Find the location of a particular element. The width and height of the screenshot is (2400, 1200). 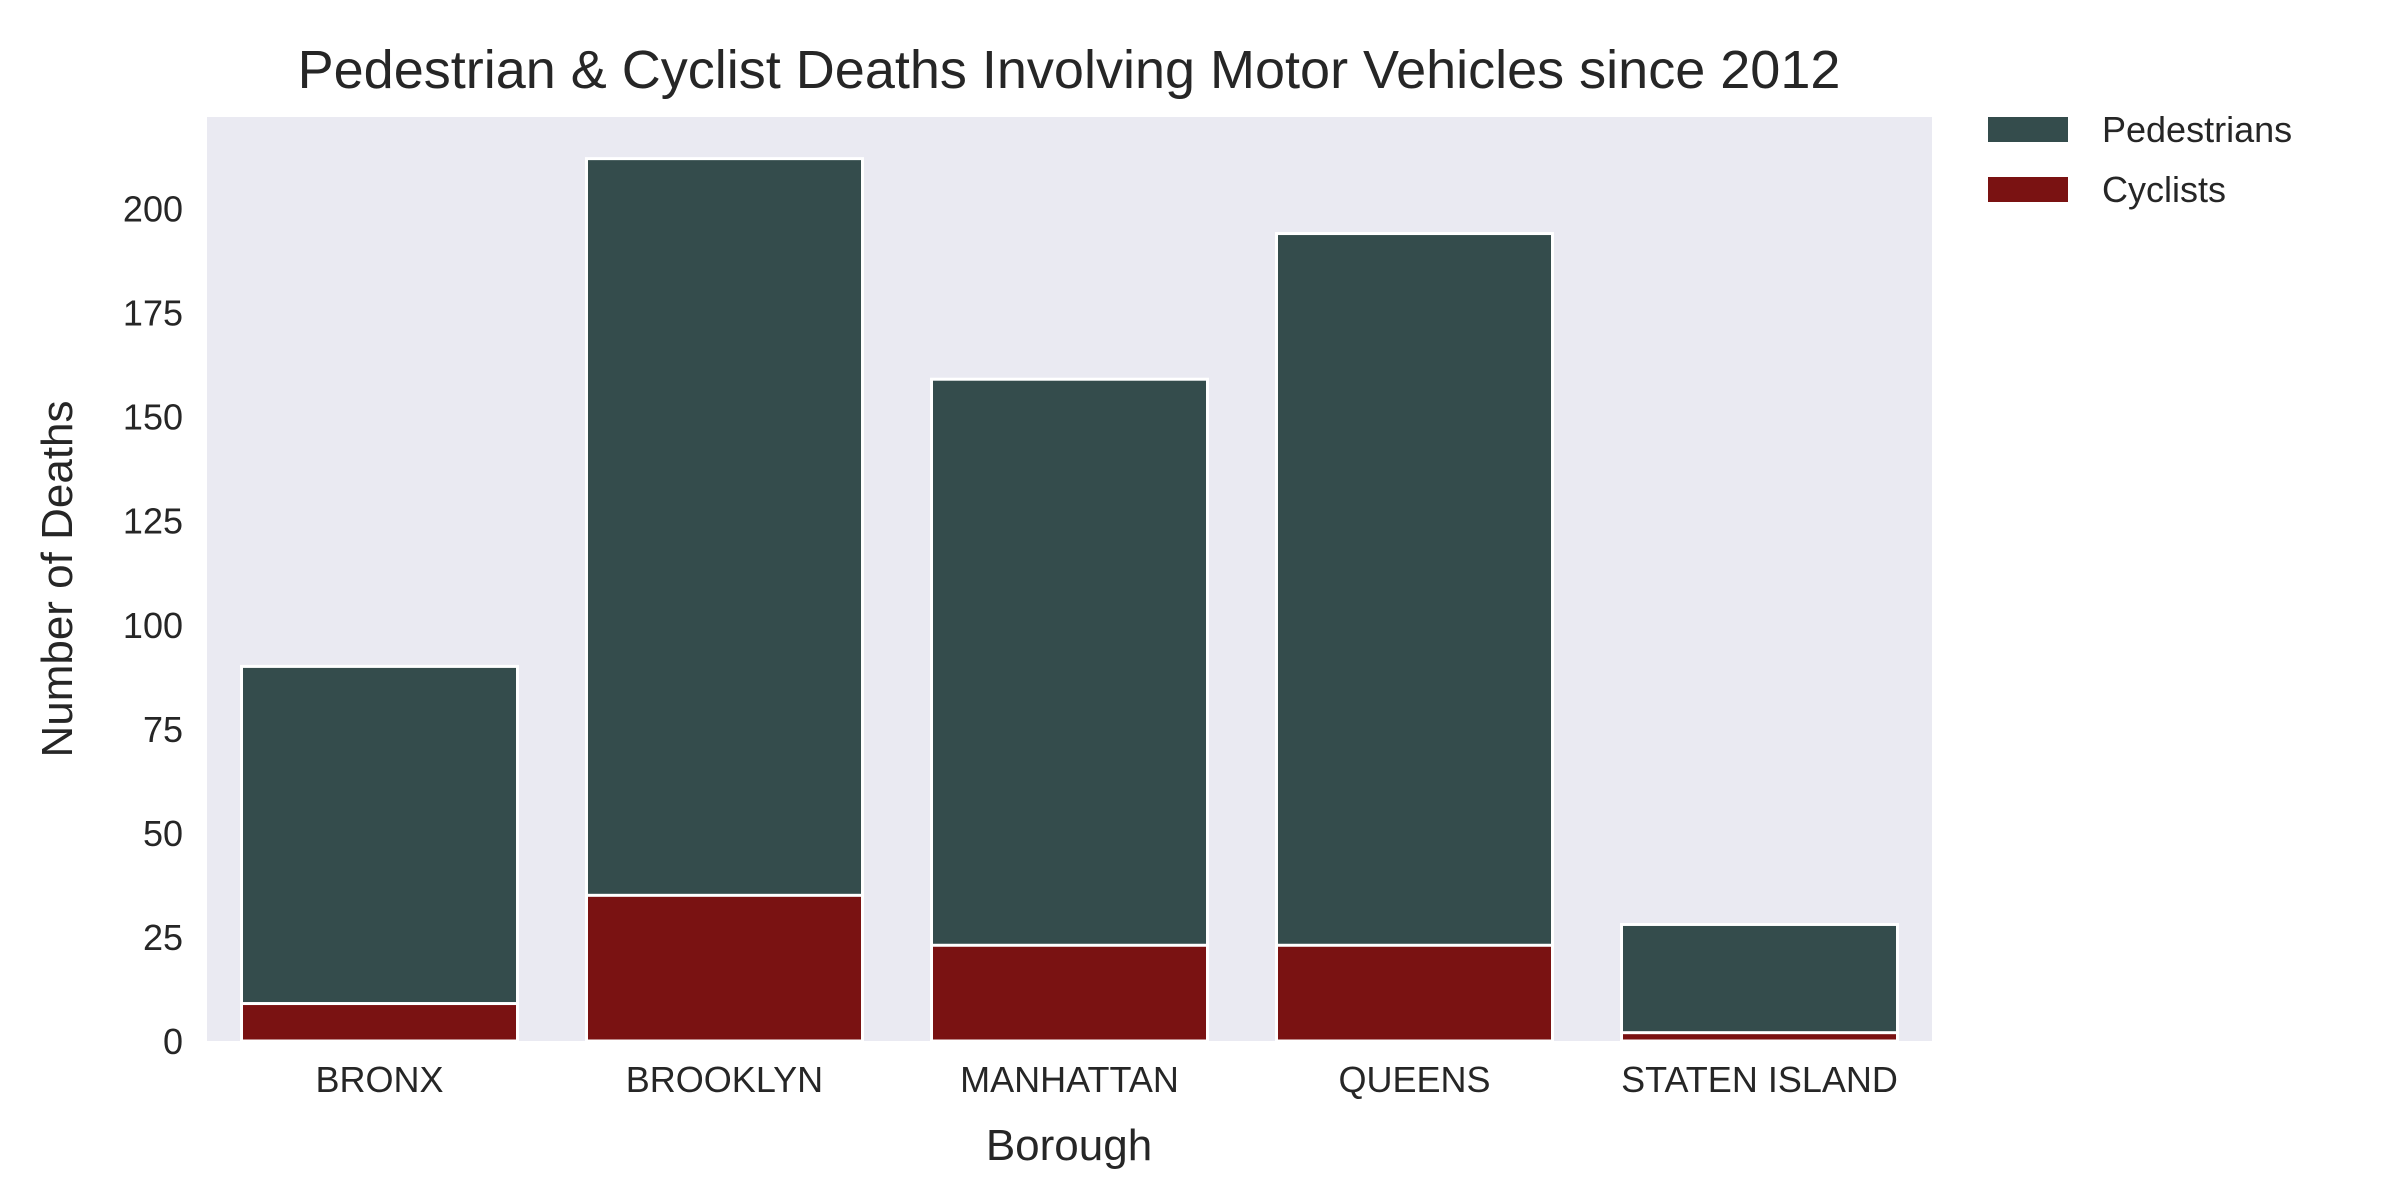

x-tick-label: BROOKLYN is located at coordinates (724, 1079).